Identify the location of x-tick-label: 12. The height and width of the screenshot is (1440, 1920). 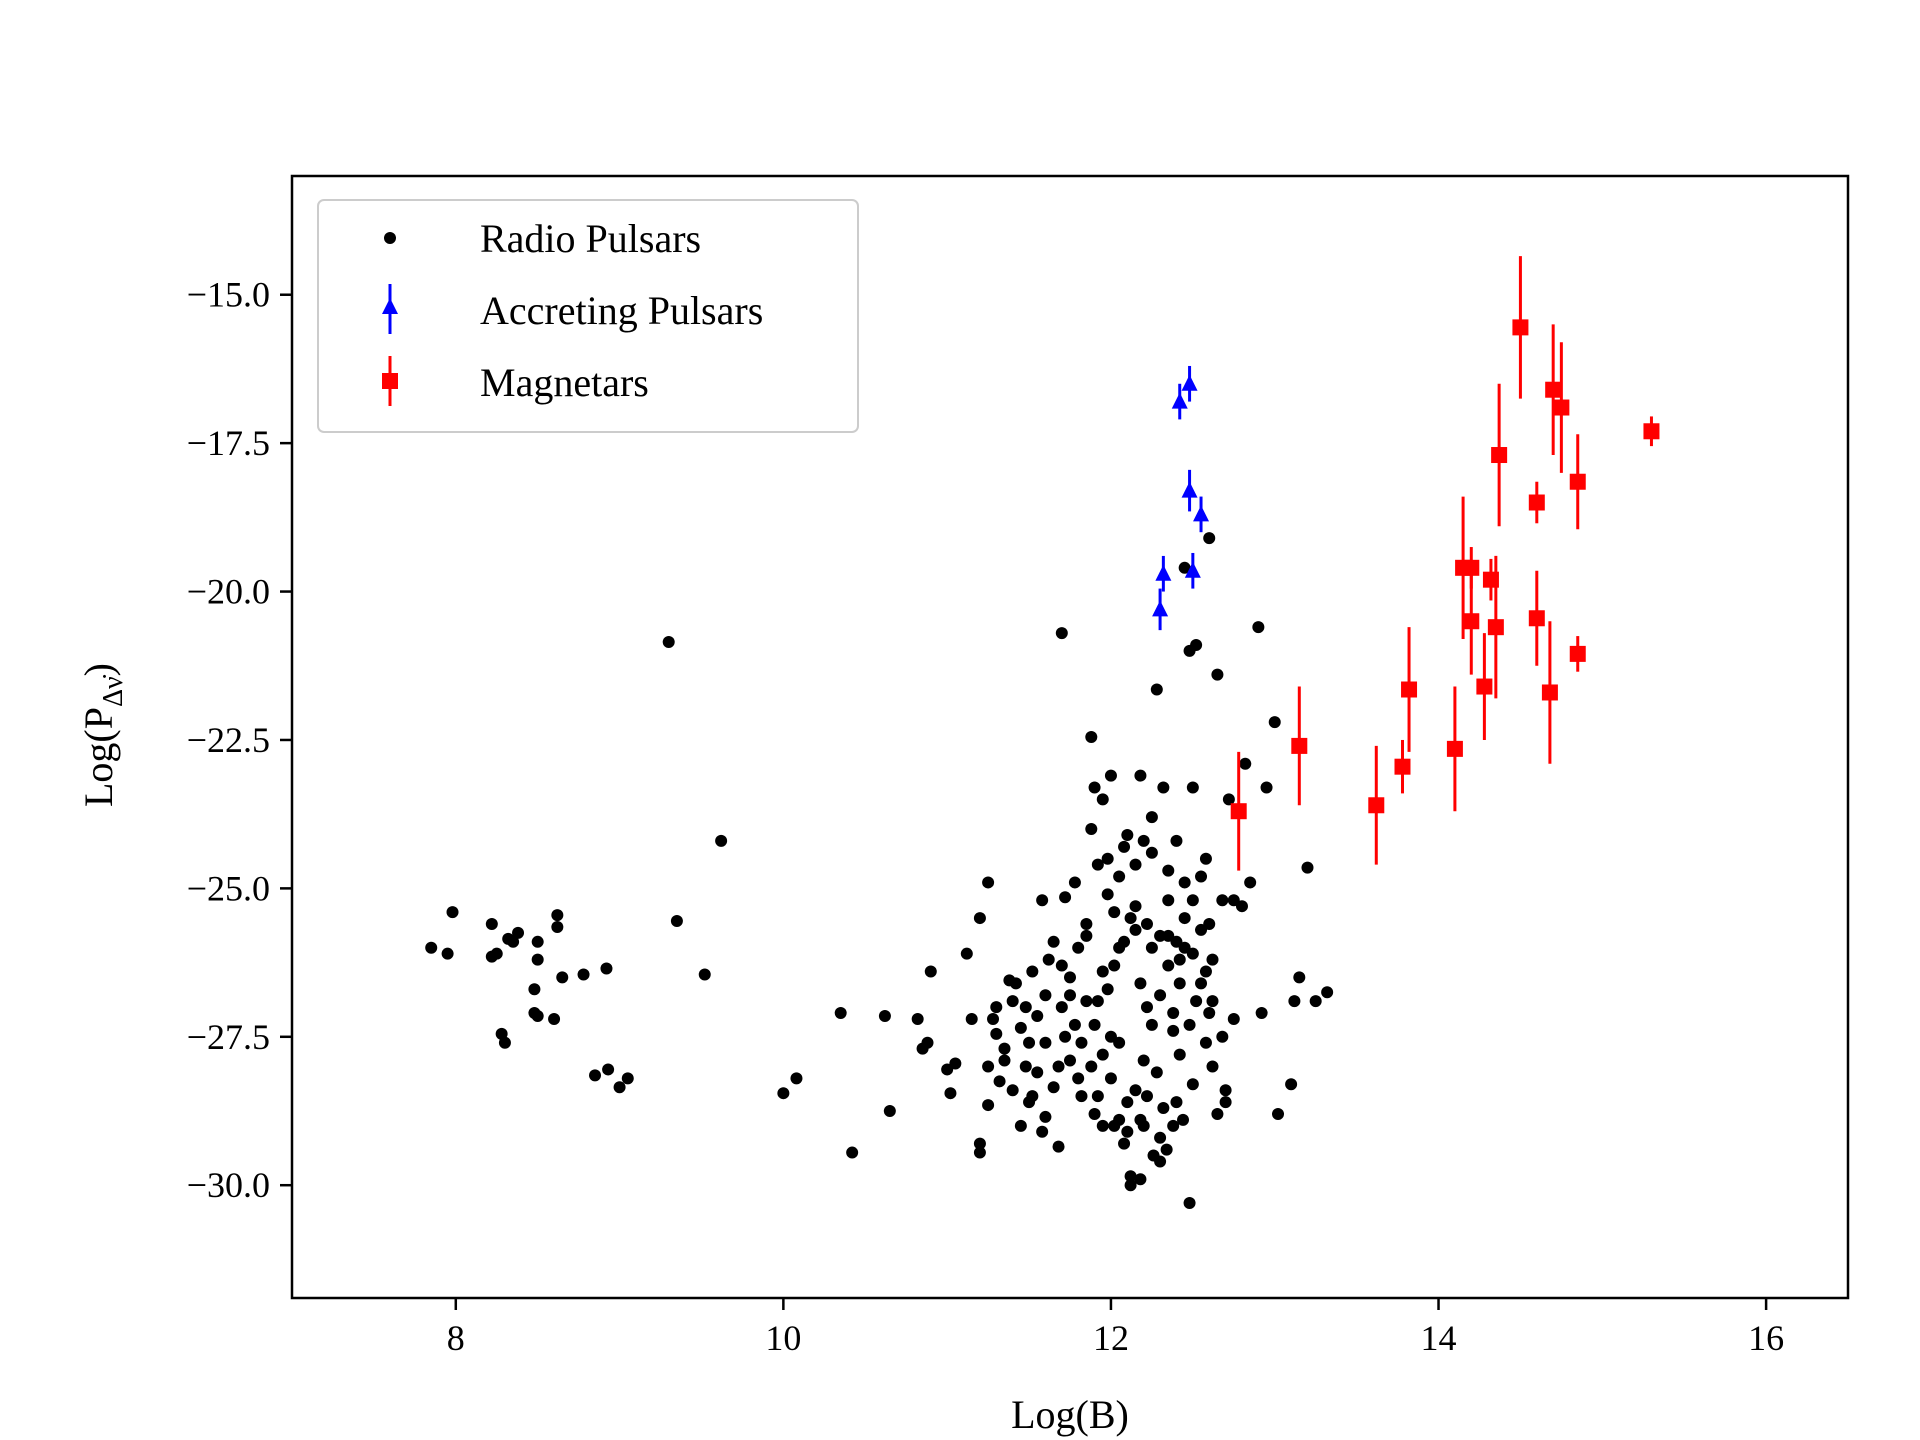
(1111, 1338).